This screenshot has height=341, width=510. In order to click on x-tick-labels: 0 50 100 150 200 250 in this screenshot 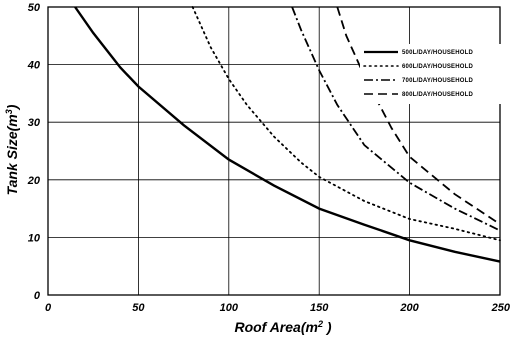, I will do `click(277, 308)`.